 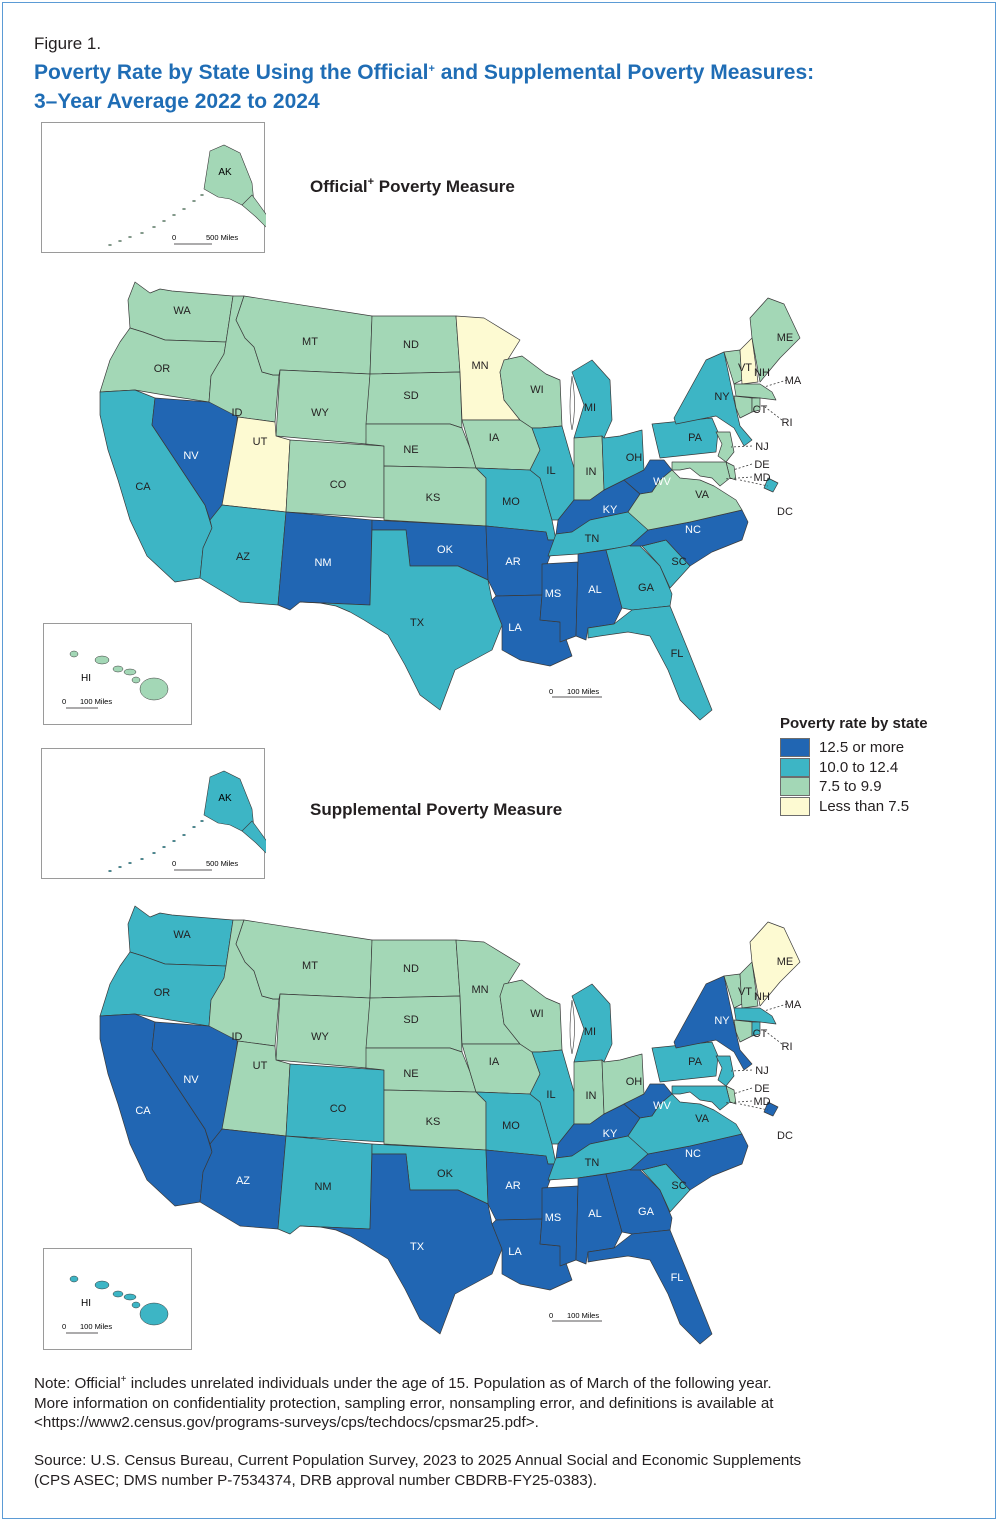 What do you see at coordinates (701, 474) in the screenshot?
I see `state-md-shape` at bounding box center [701, 474].